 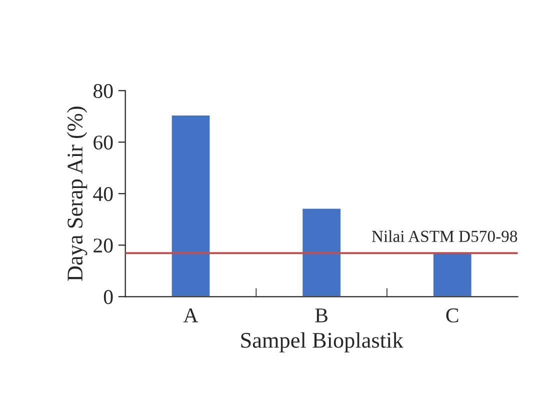 I want to click on x-tick-label: B, so click(x=321, y=315).